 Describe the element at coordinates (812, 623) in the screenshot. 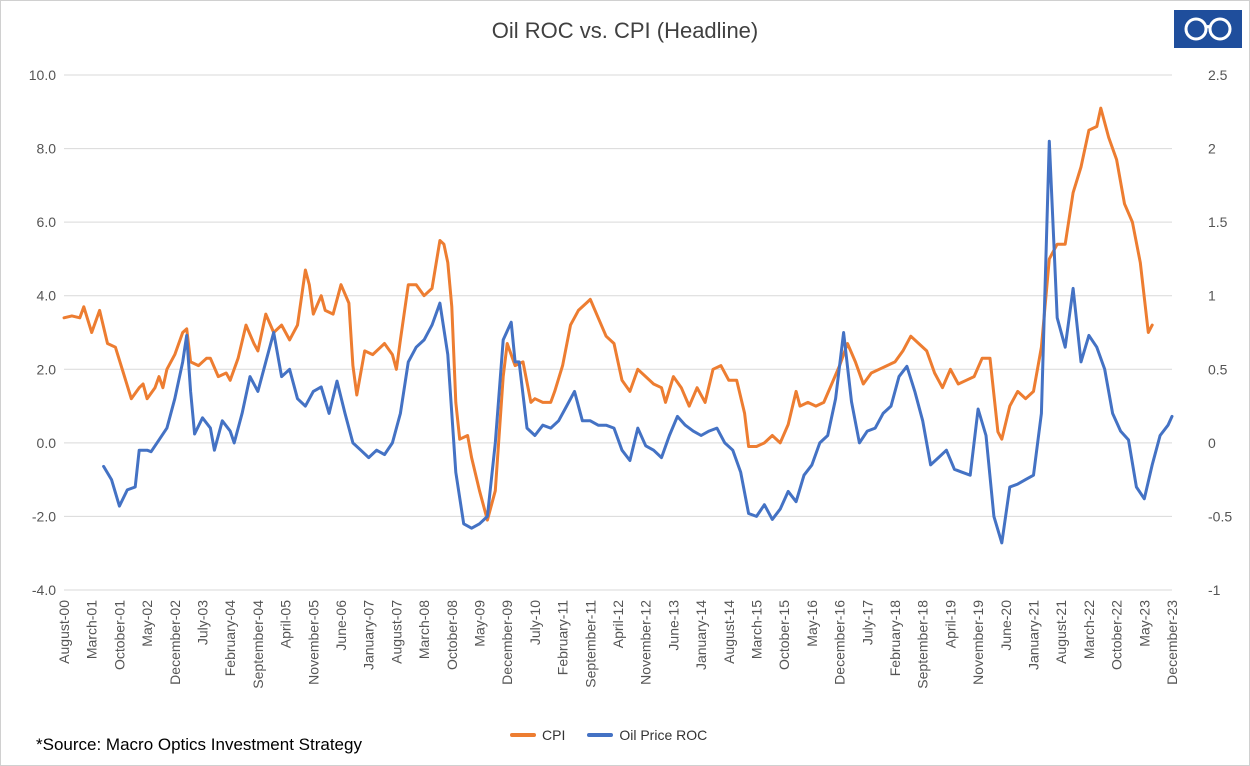

I see `x-tick-label: May-16` at that location.